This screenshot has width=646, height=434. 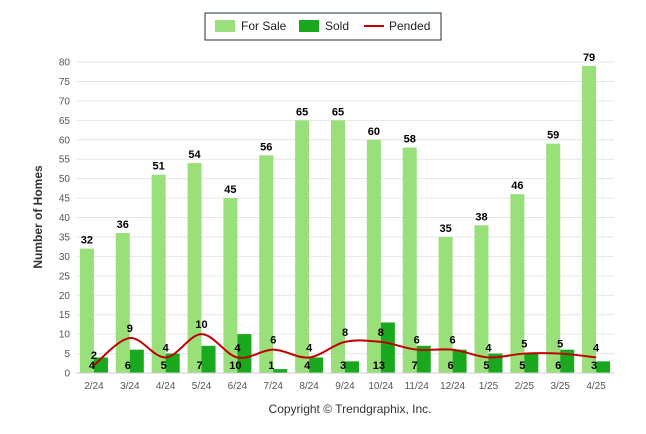 I want to click on x-tick-label: 10/24, so click(x=380, y=386).